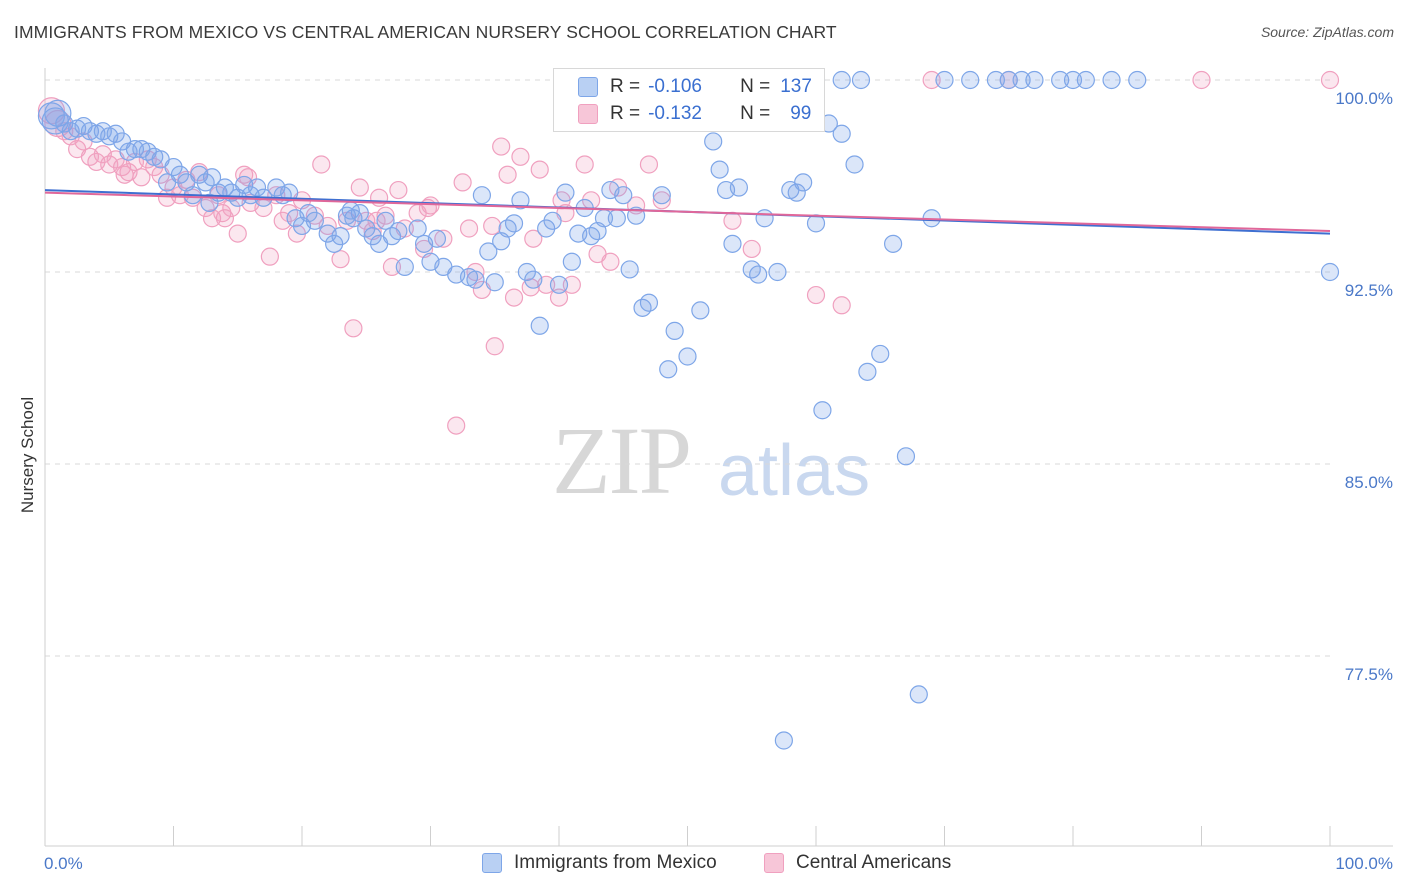 The width and height of the screenshot is (1406, 892). I want to click on legend-swatch-mexico, so click(492, 863).